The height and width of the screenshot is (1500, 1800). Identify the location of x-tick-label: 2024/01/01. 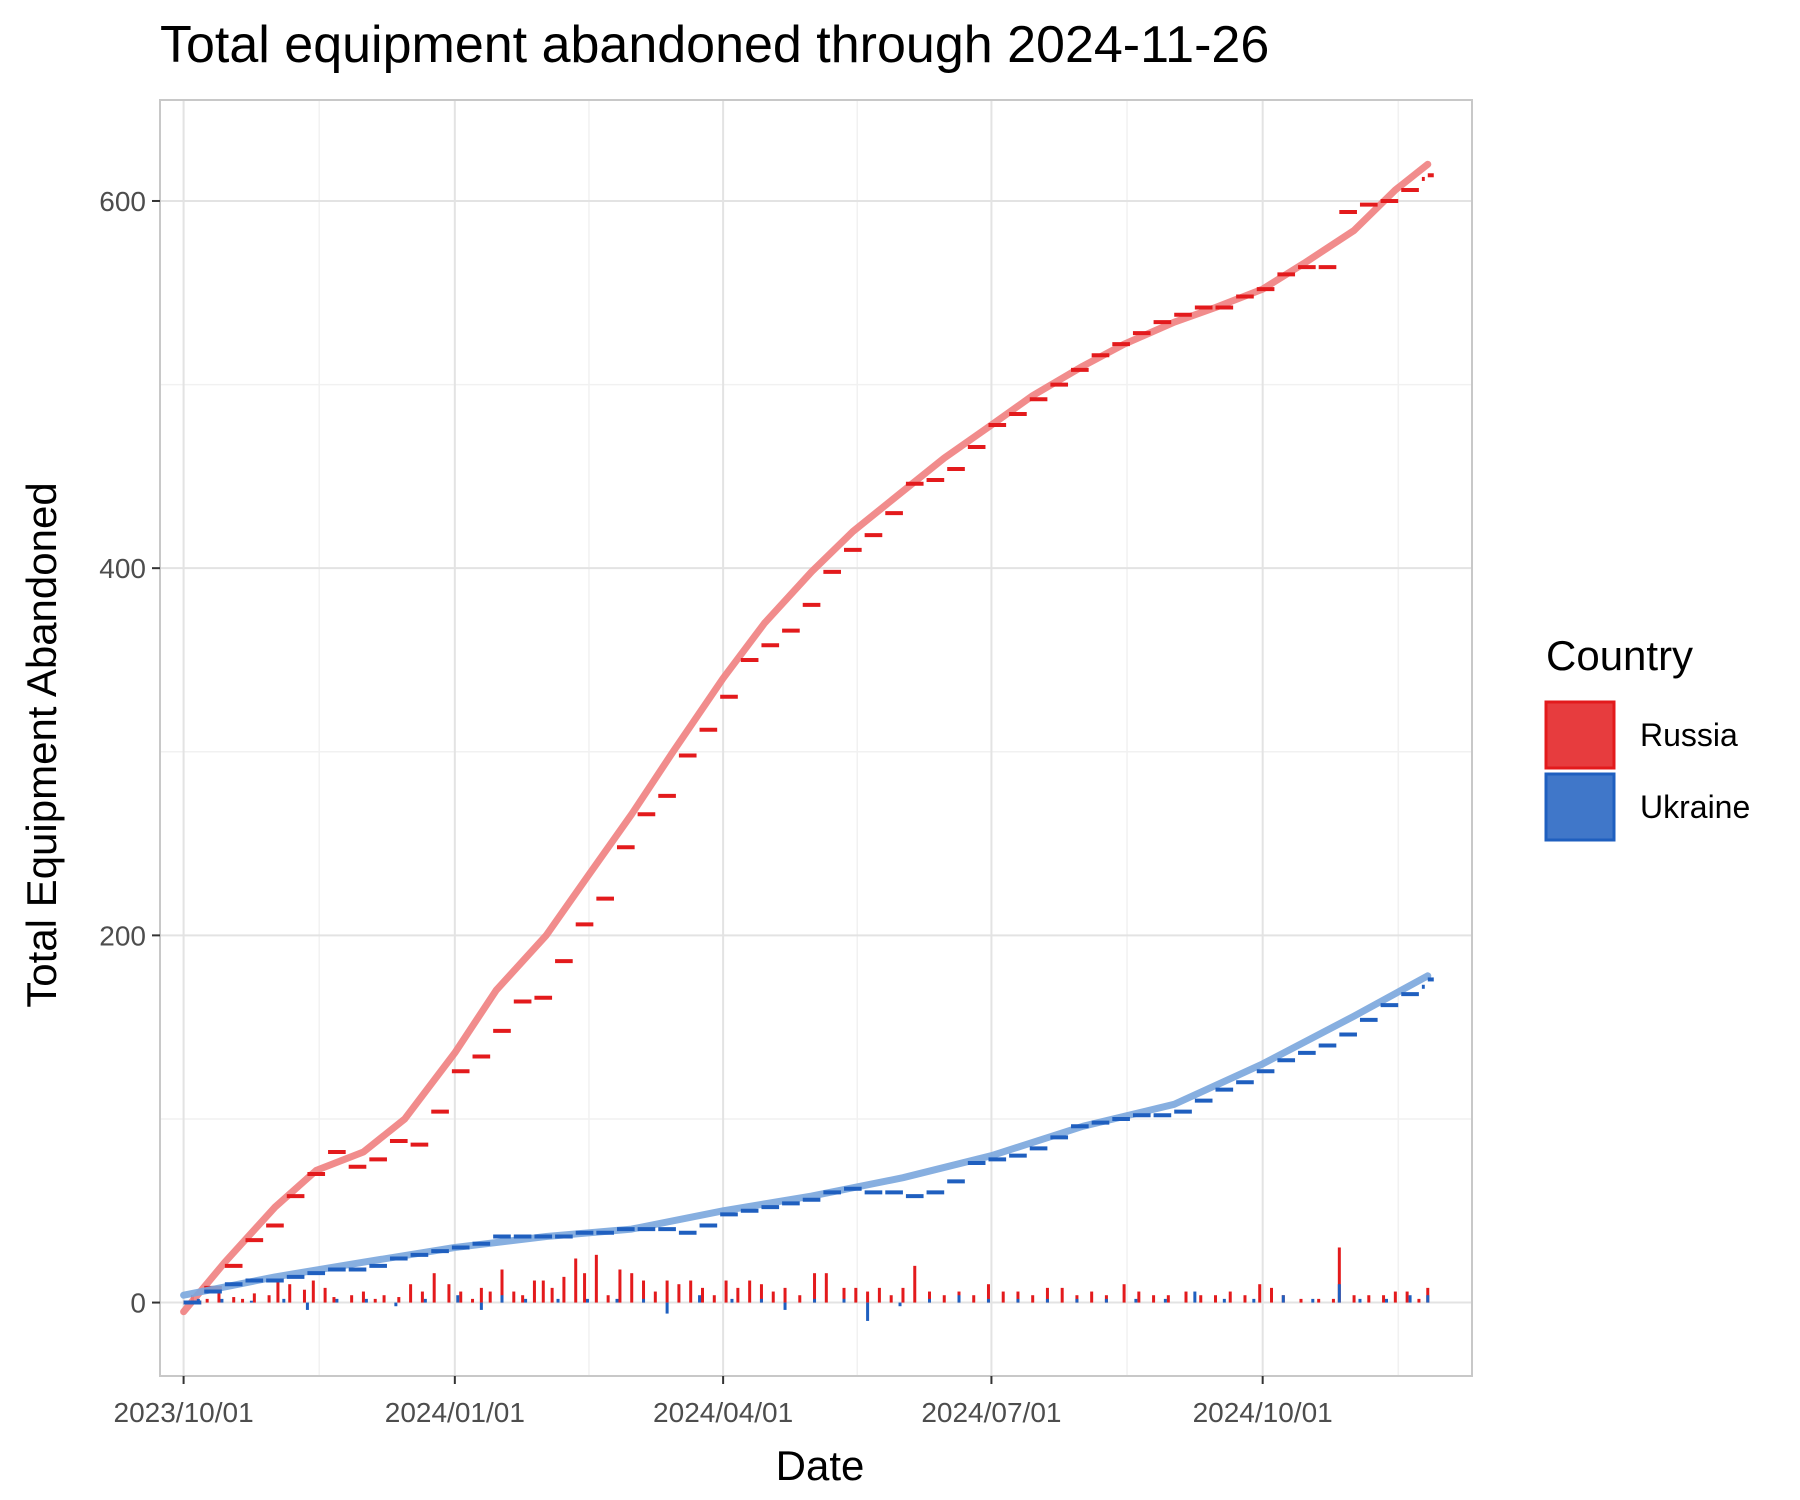
(455, 1412).